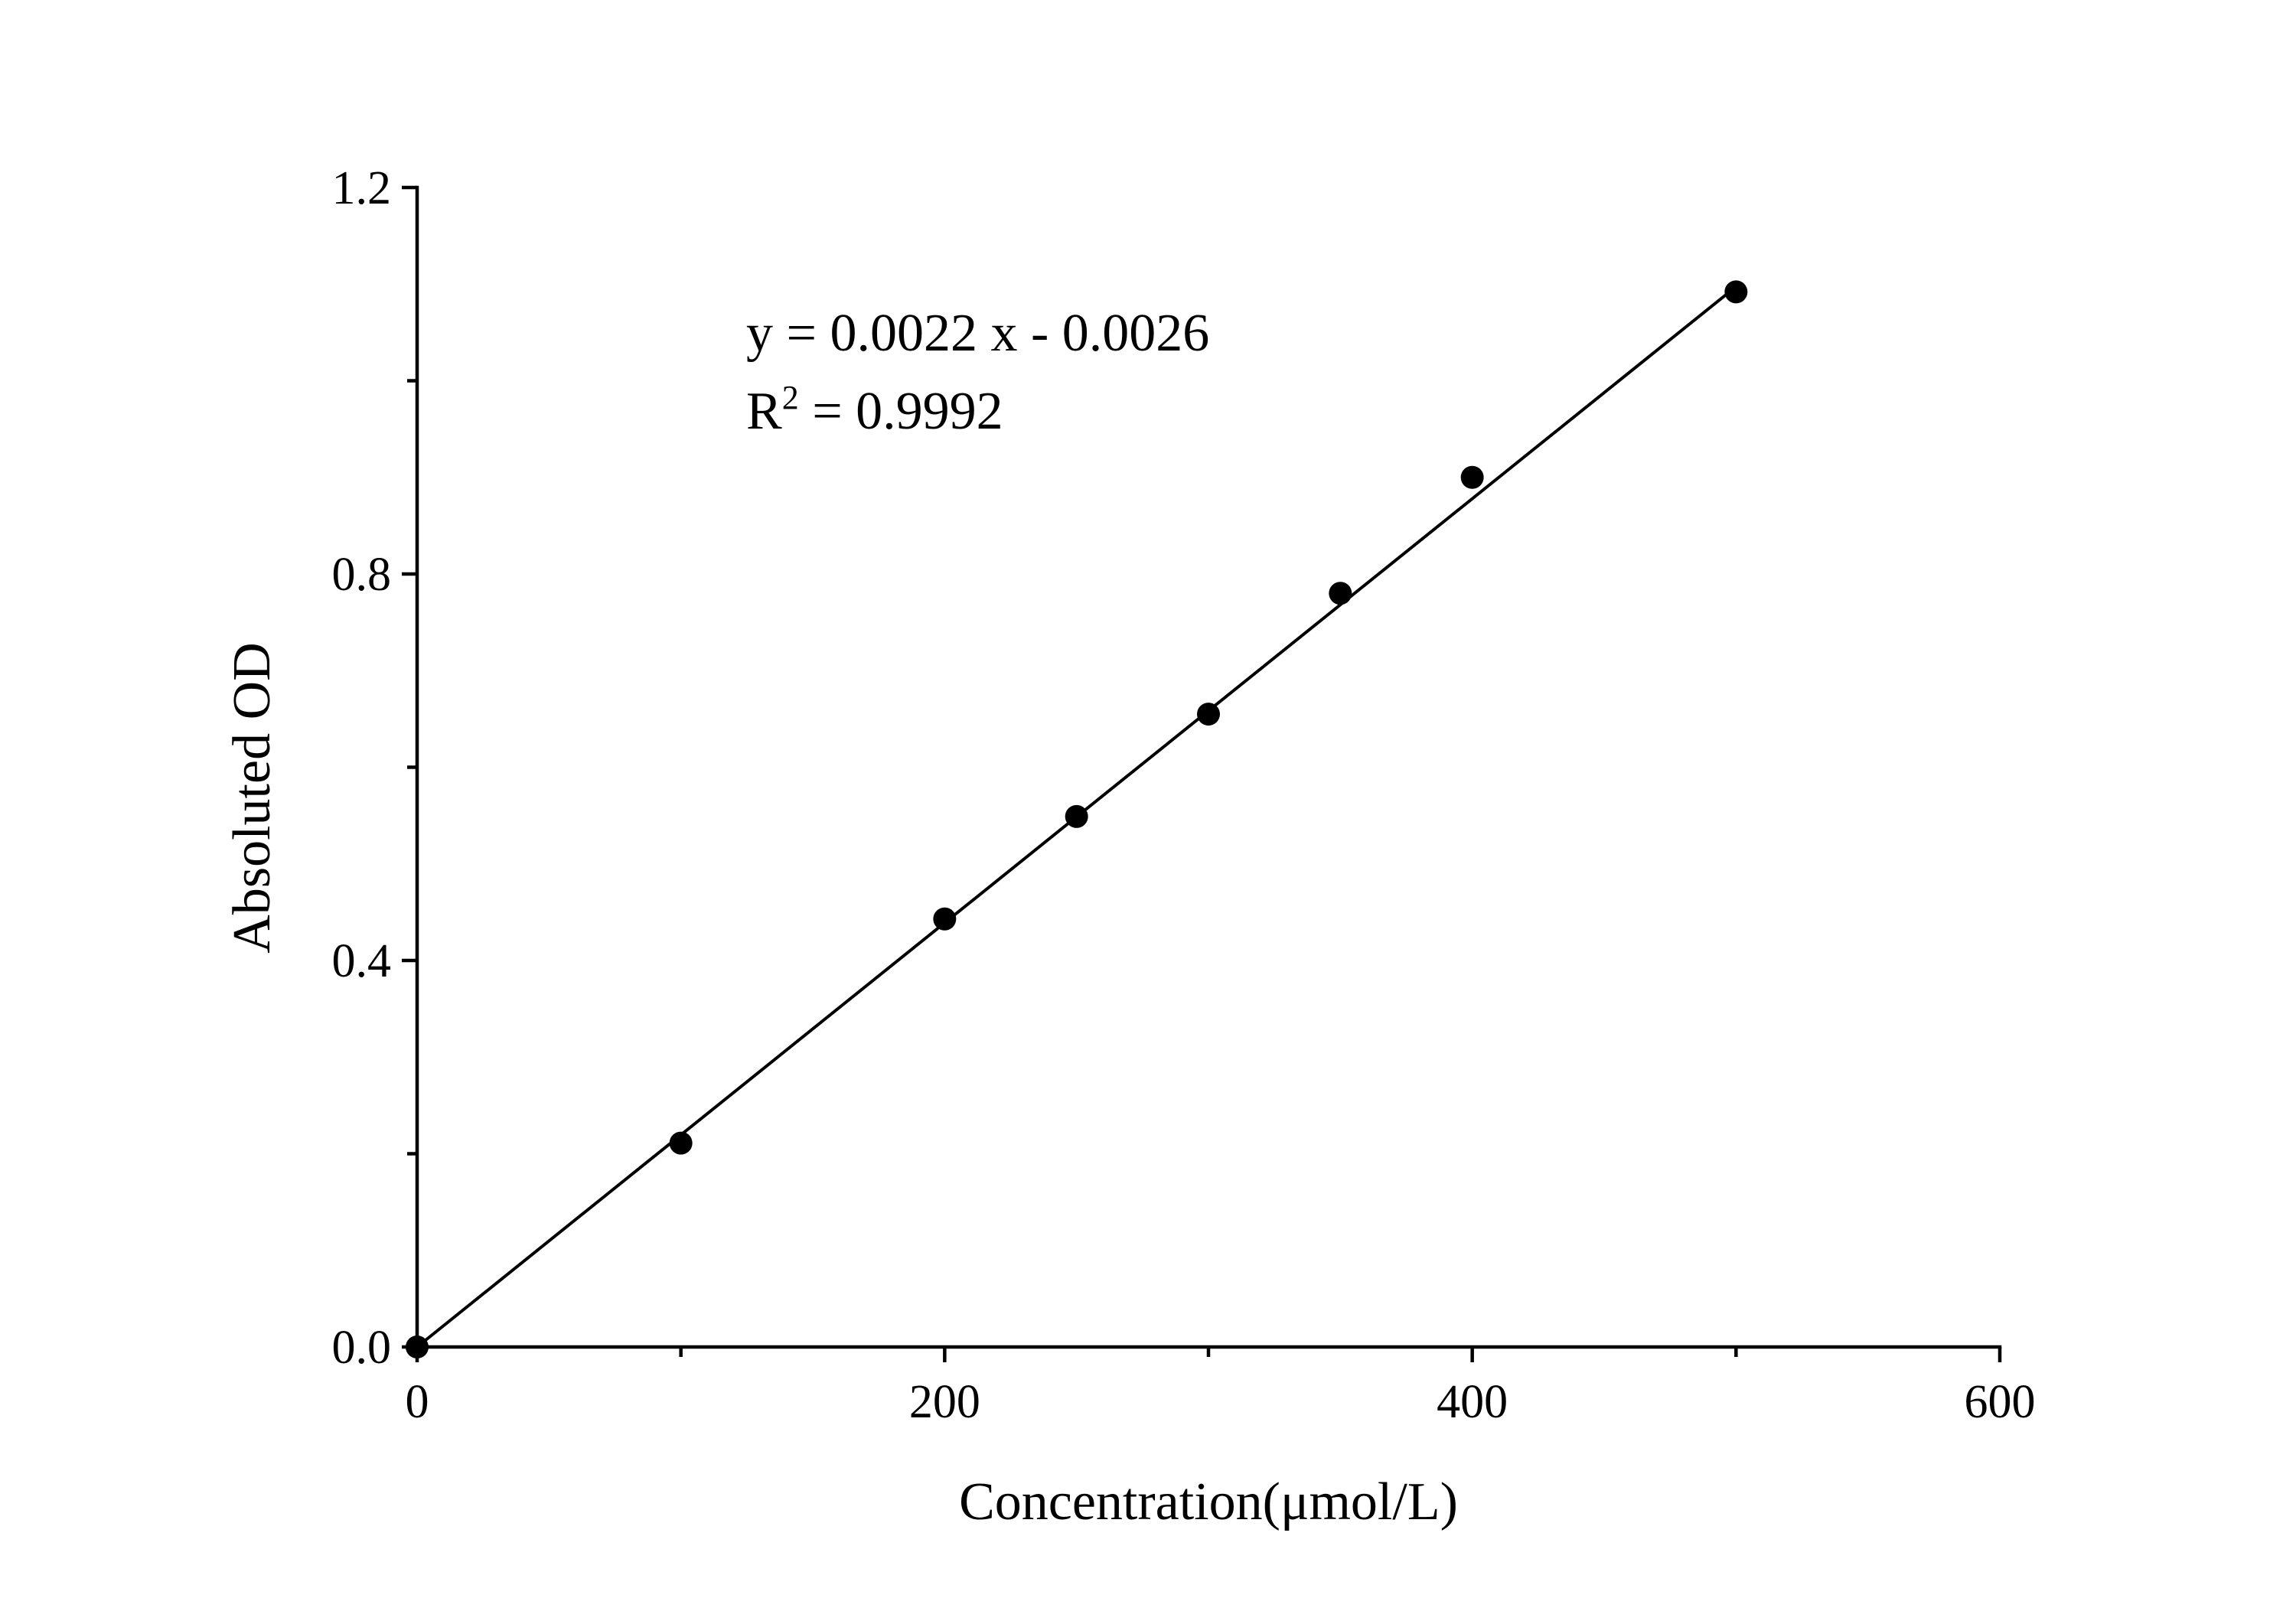 This screenshot has height=1598, width=2296. I want to click on x-tick-label: 600, so click(2000, 1402).